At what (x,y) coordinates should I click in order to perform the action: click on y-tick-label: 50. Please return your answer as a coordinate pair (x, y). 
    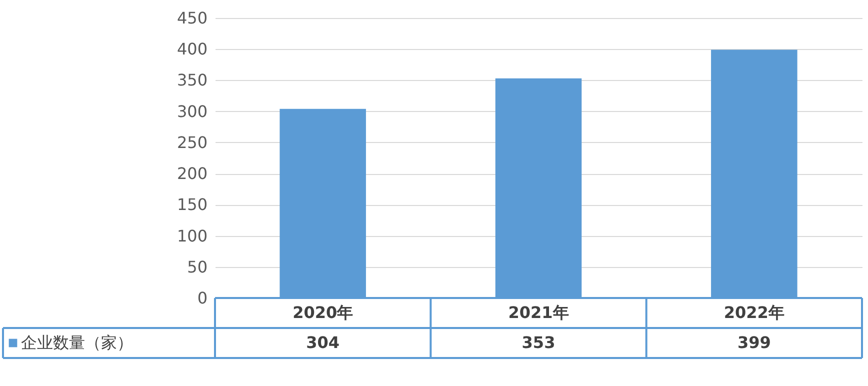
    Looking at the image, I should click on (197, 266).